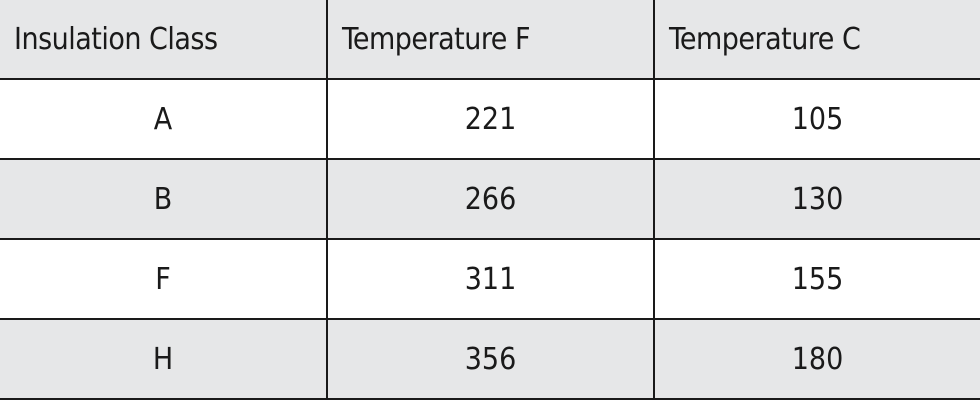  Describe the element at coordinates (164, 40) in the screenshot. I see `header-insulation-class: Insulation Class` at that location.